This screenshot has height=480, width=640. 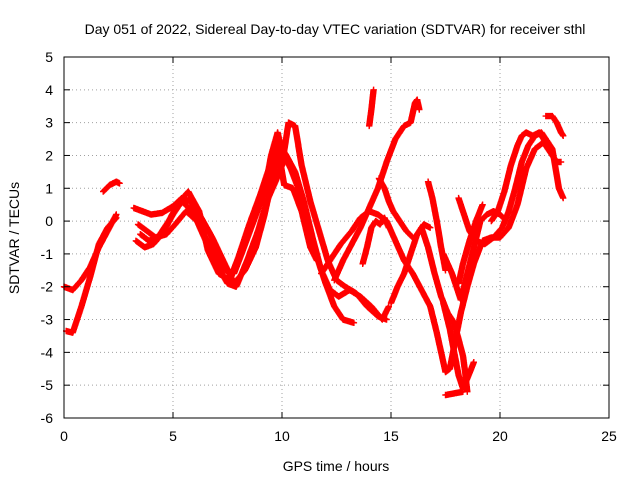 I want to click on y-tick-label: 4, so click(x=49, y=90).